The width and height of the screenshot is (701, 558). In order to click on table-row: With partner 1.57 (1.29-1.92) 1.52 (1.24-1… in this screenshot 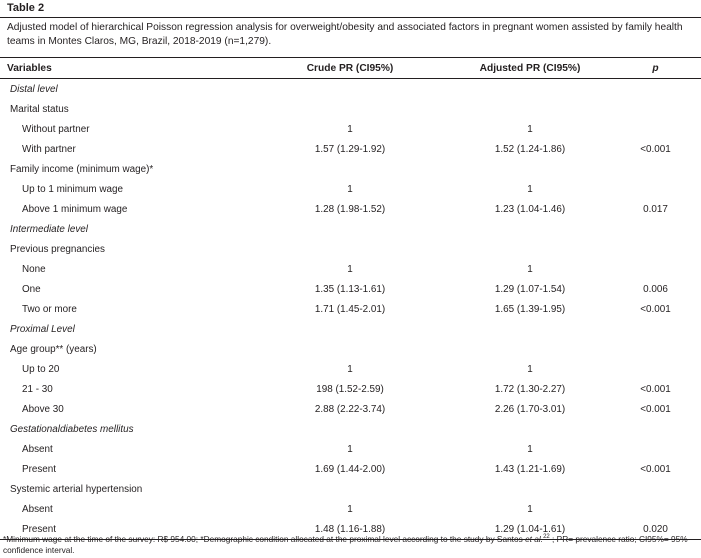, I will do `click(350, 149)`.